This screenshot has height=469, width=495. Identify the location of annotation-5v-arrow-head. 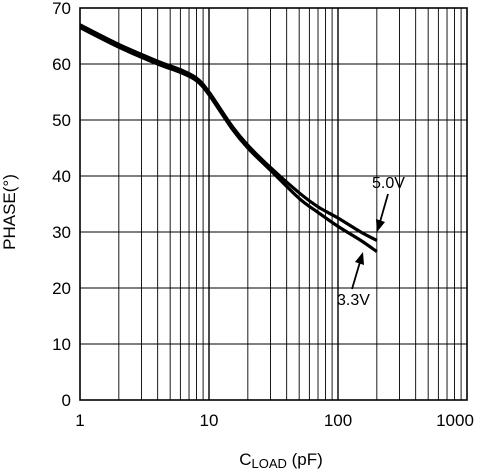
(380, 225).